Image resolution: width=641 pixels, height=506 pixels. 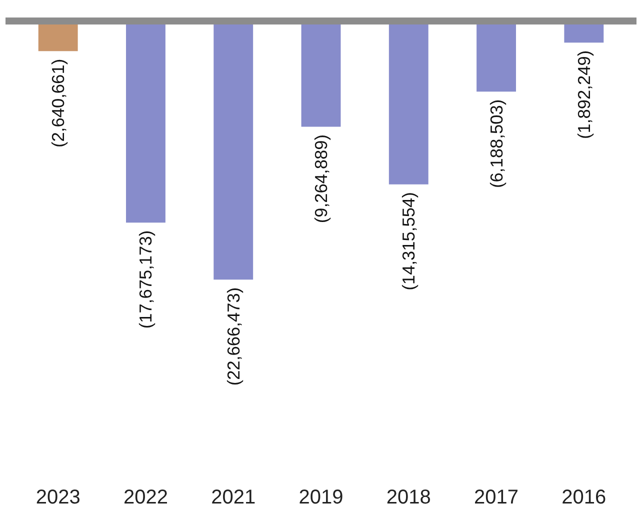 I want to click on data-label: (1,892,249), so click(x=584, y=94).